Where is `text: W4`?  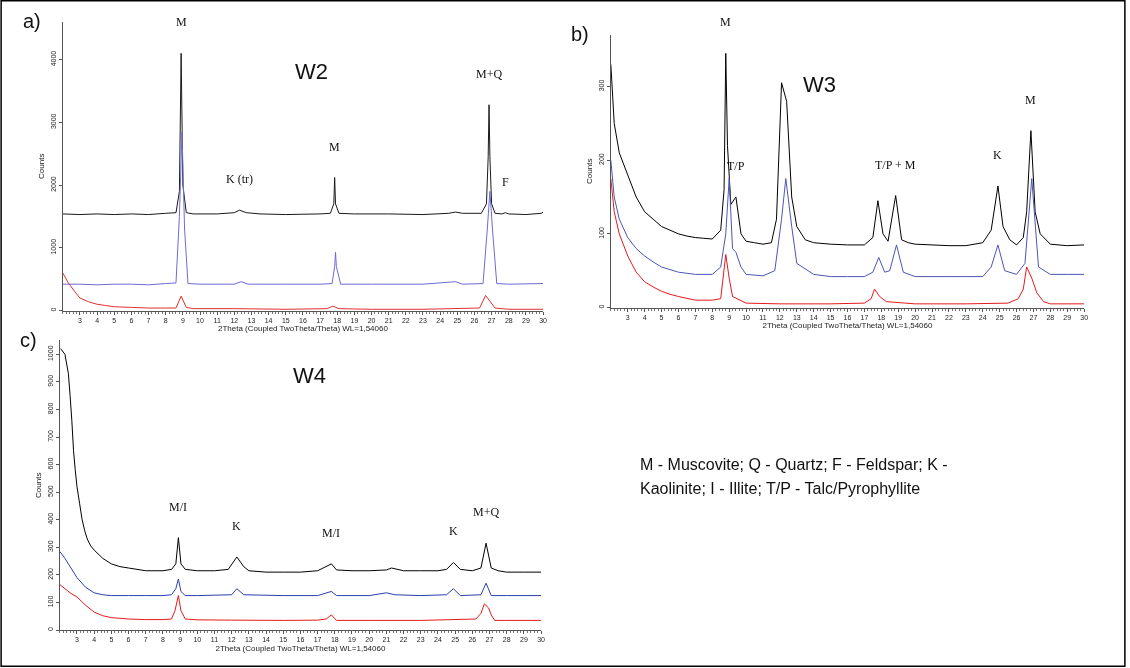
text: W4 is located at coordinates (309, 375).